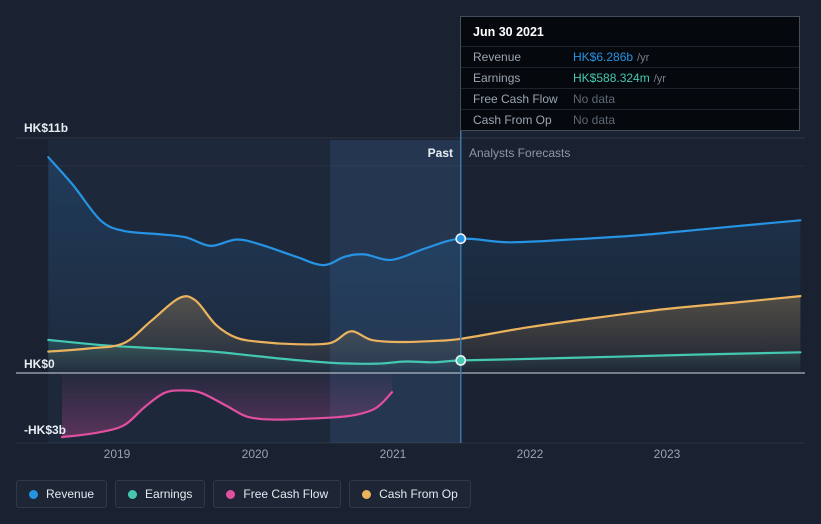 This screenshot has height=524, width=821. What do you see at coordinates (33, 494) in the screenshot?
I see `revenue-dot-icon` at bounding box center [33, 494].